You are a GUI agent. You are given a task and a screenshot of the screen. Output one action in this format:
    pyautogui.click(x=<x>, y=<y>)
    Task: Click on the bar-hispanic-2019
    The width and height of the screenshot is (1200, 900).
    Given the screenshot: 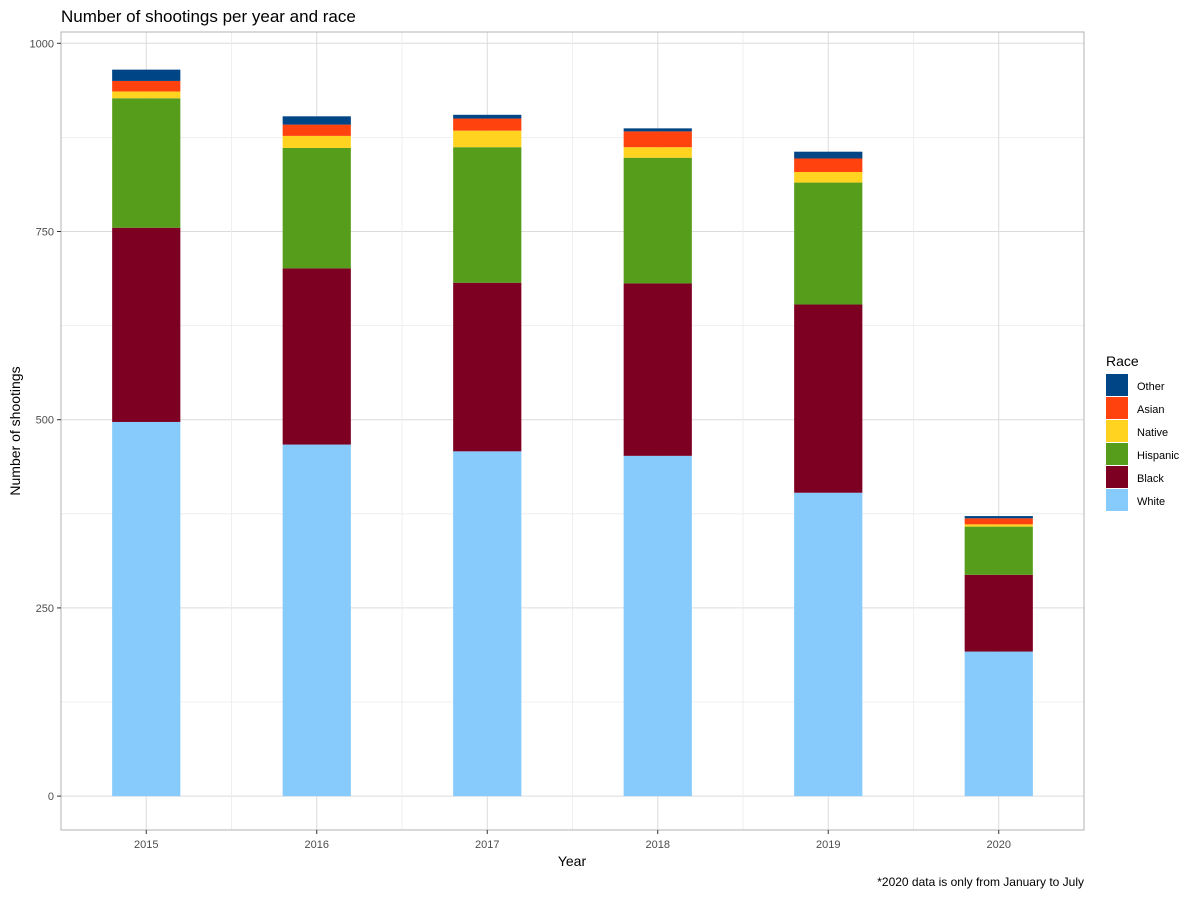 What is the action you would take?
    pyautogui.click(x=828, y=243)
    